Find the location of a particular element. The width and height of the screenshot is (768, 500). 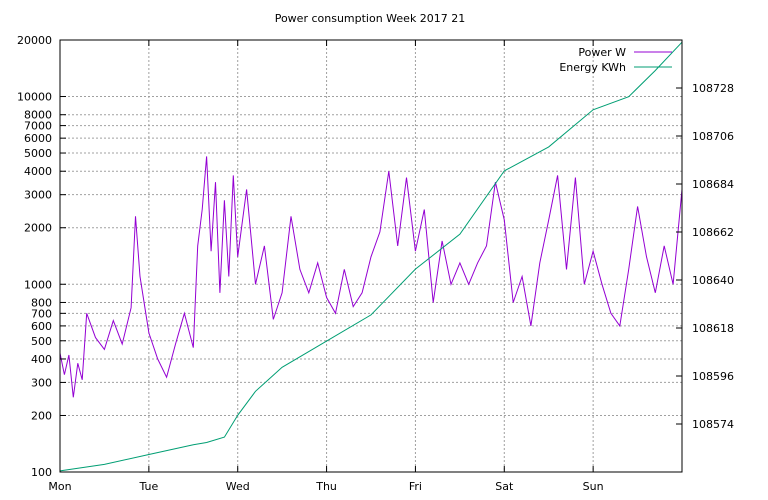

x-tick-label: Tue is located at coordinates (148, 486).